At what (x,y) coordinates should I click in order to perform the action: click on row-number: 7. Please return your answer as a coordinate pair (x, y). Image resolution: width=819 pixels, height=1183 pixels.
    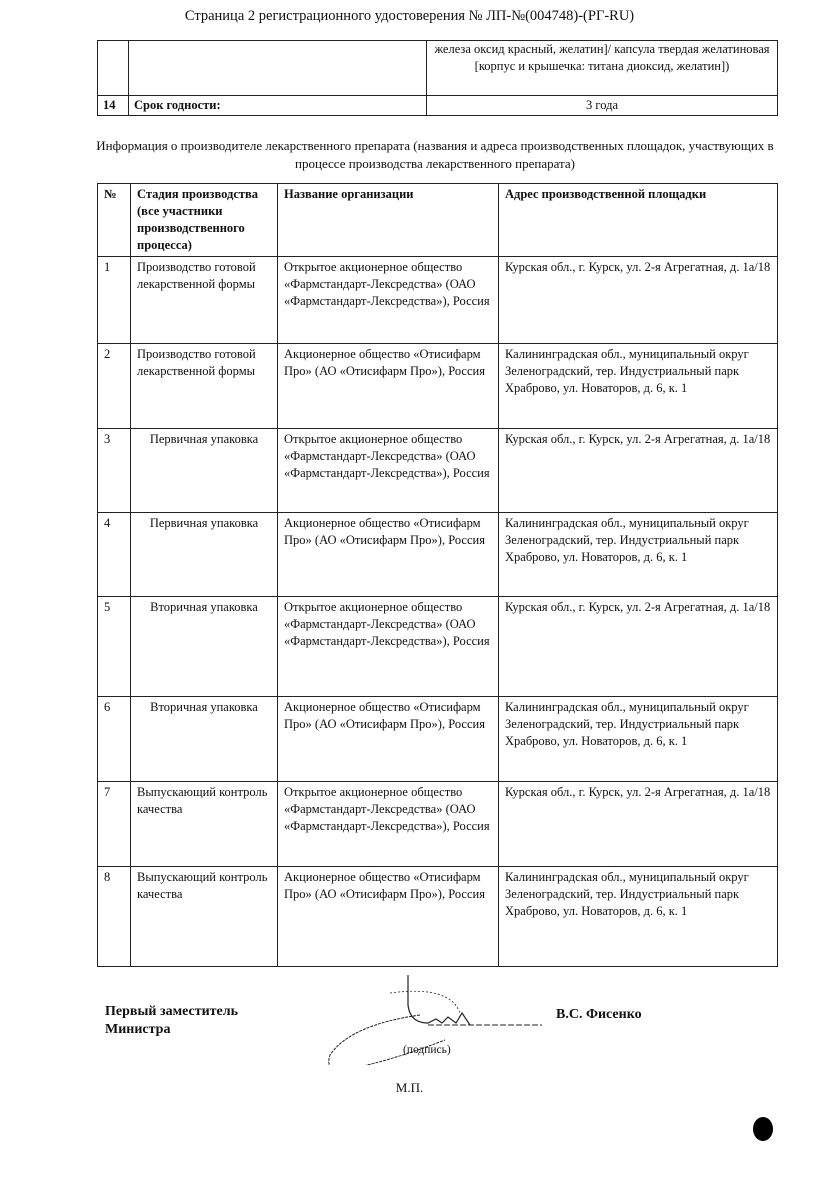
    Looking at the image, I should click on (114, 824).